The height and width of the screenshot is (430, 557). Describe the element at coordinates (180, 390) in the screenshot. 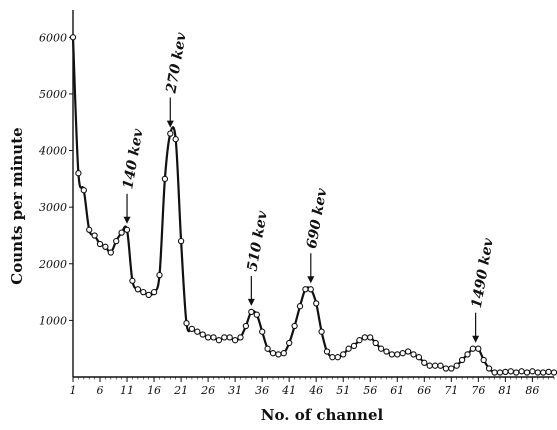

I see `x-tick-label: 21` at that location.